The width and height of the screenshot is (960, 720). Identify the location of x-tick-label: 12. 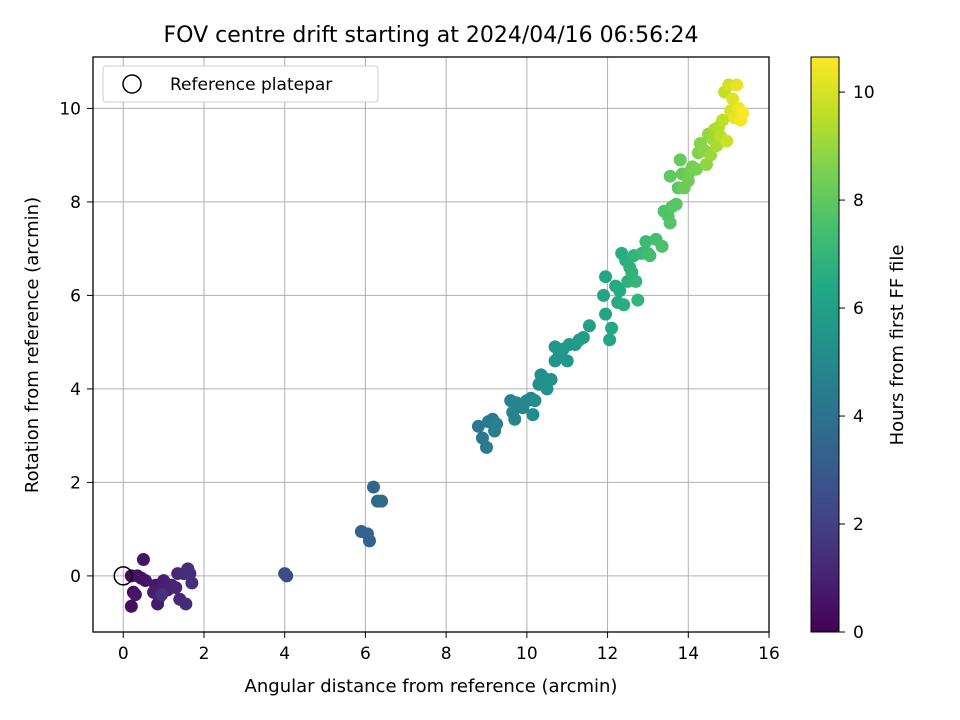
(608, 654).